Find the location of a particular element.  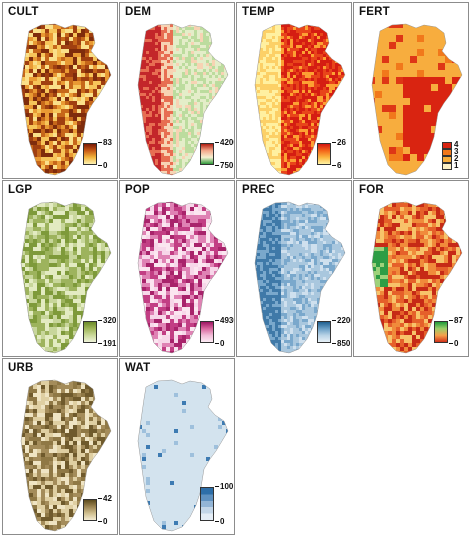

pop-legend-min-value: 0 is located at coordinates (222, 343).